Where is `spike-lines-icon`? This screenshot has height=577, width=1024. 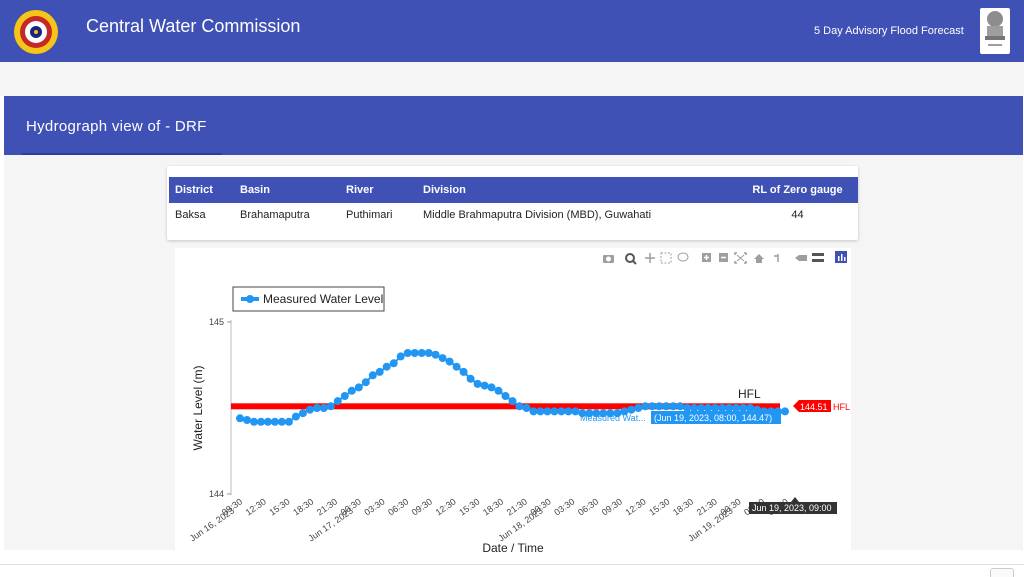 spike-lines-icon is located at coordinates (776, 258).